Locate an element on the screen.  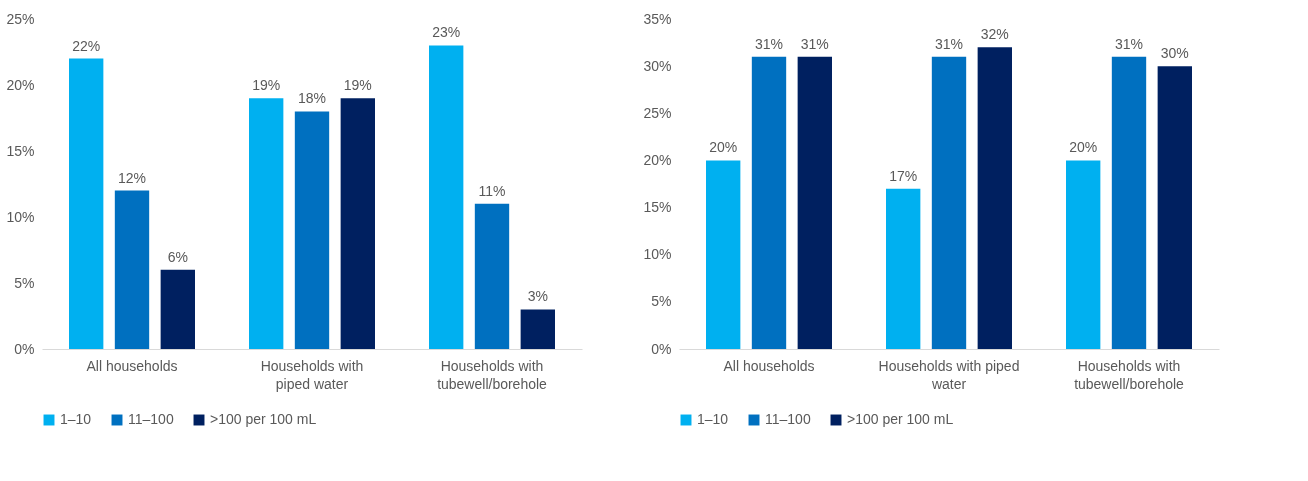
data-label: 3% is located at coordinates (537, 296).